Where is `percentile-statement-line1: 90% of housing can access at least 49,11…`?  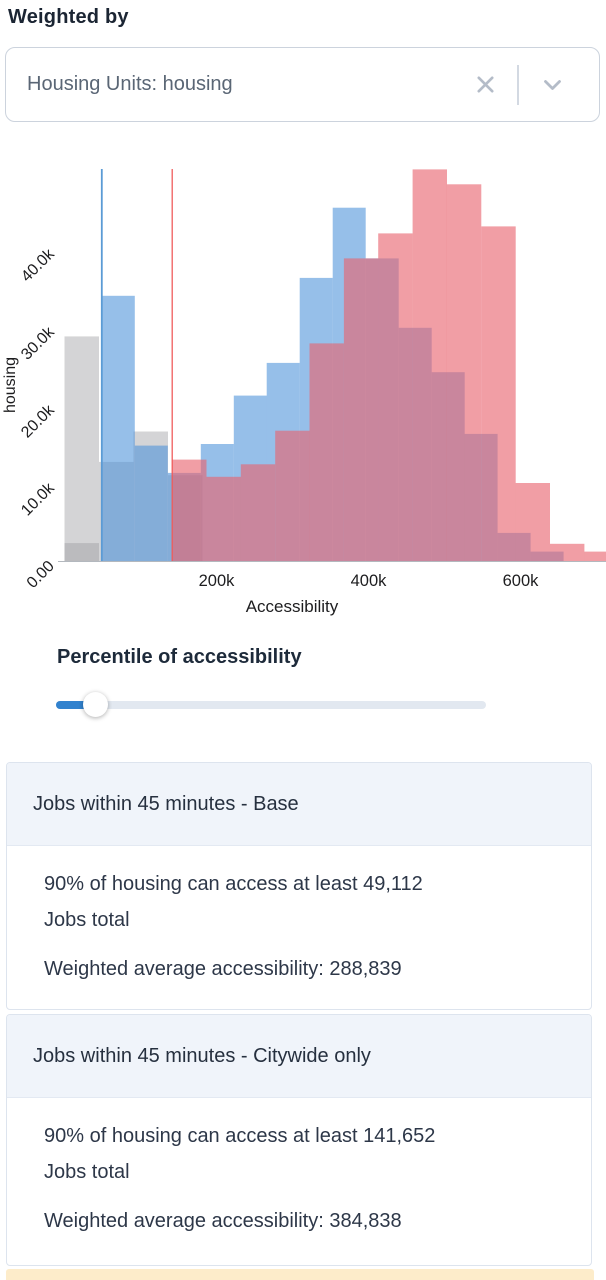
percentile-statement-line1: 90% of housing can access at least 49,11… is located at coordinates (233, 884).